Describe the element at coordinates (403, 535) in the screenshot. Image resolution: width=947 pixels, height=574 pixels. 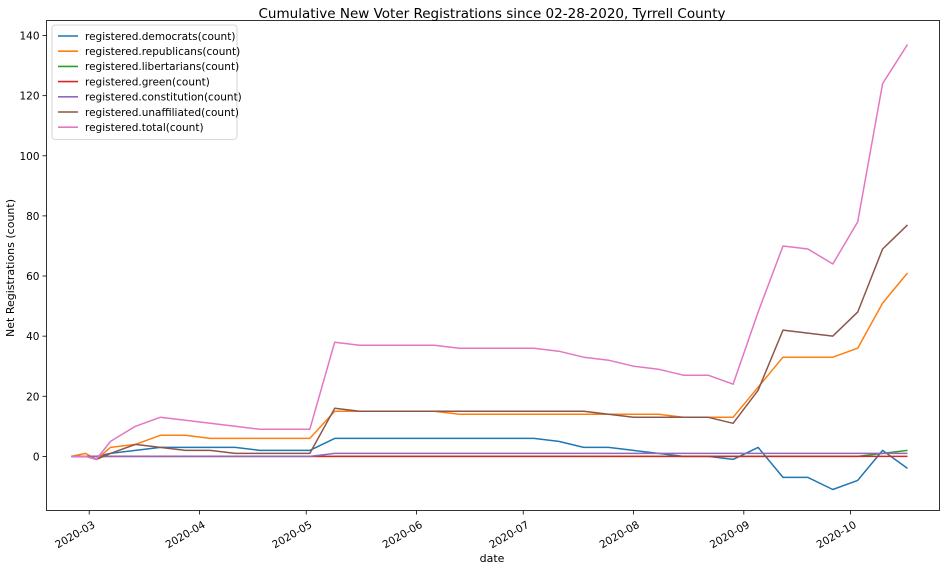
I see `x-tick-label: 2020-06` at that location.